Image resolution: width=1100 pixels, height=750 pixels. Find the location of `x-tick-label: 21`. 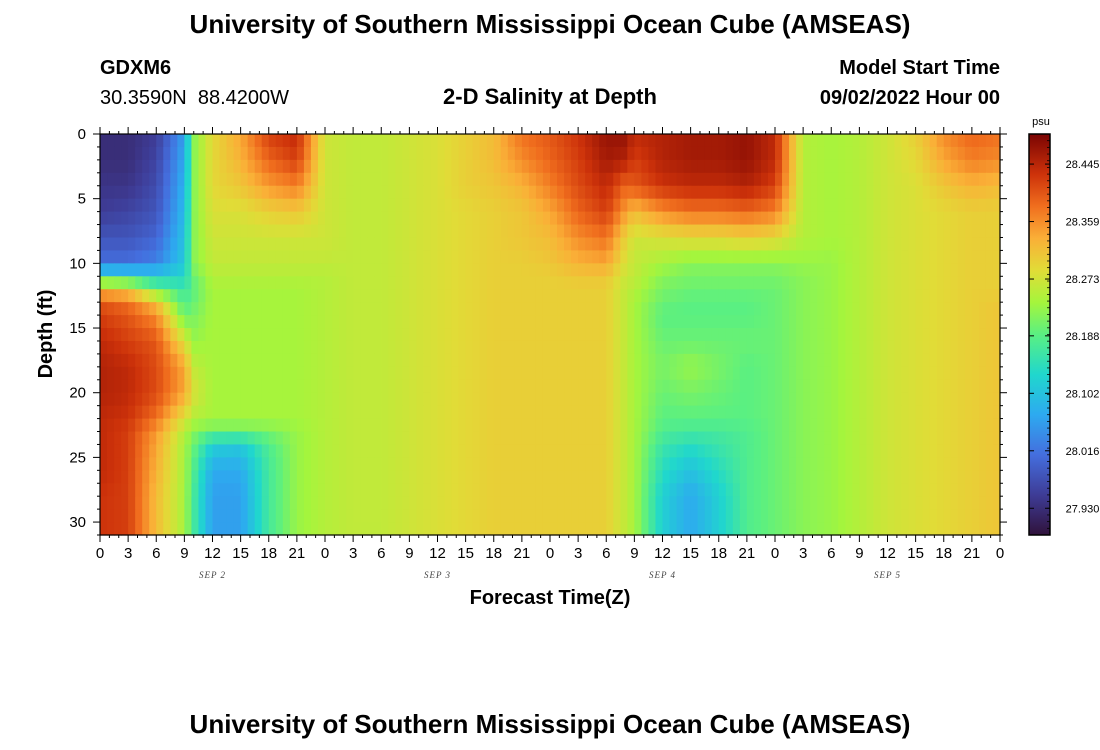

x-tick-label: 21 is located at coordinates (972, 553).